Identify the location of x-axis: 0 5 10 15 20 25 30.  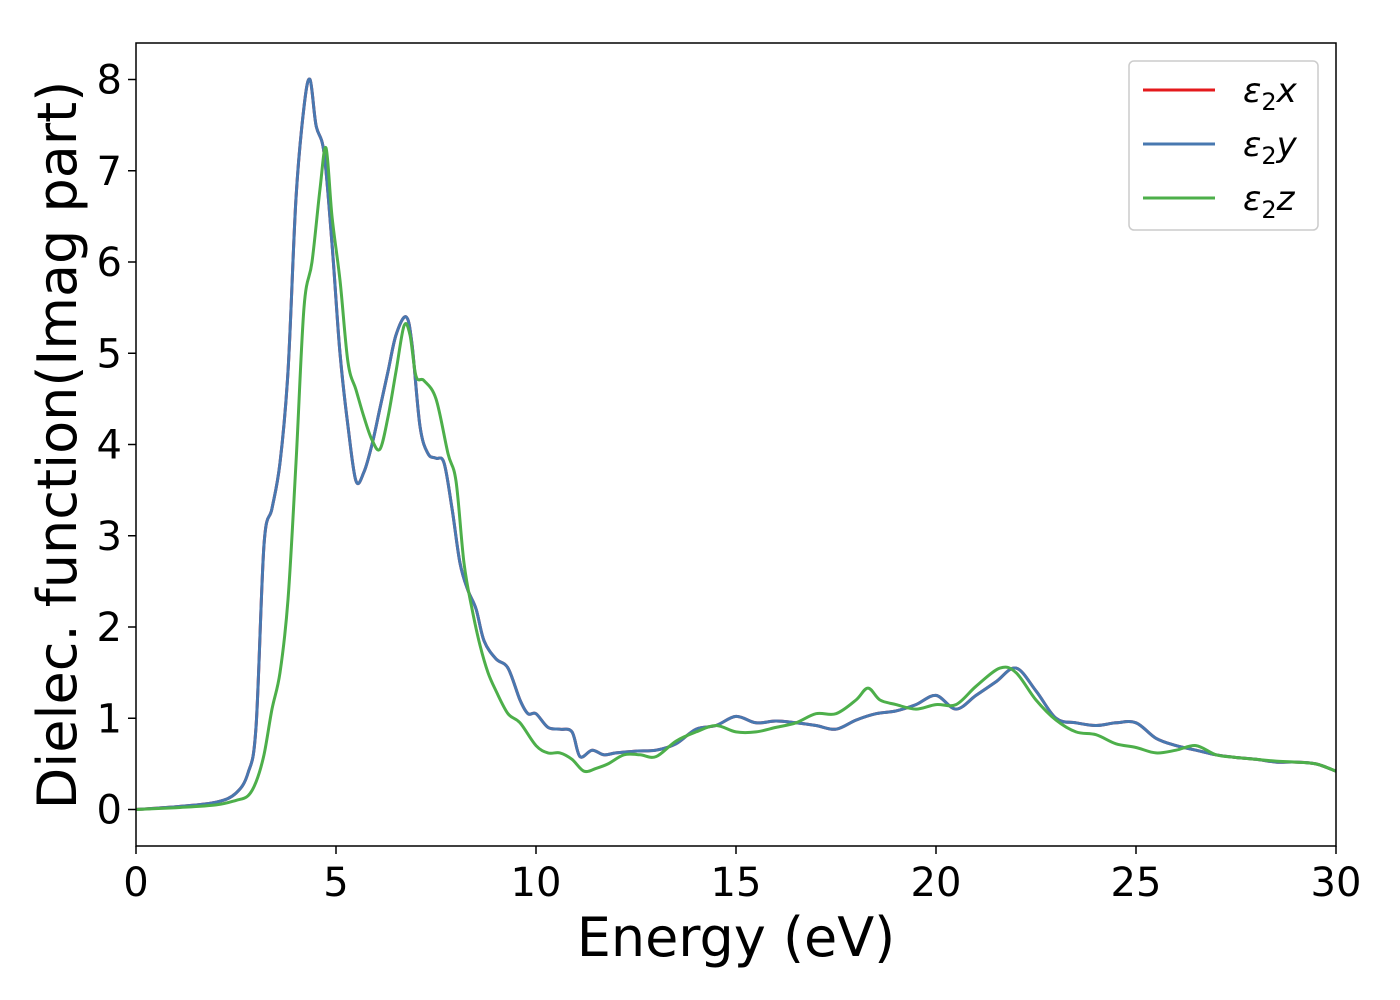
(742, 876).